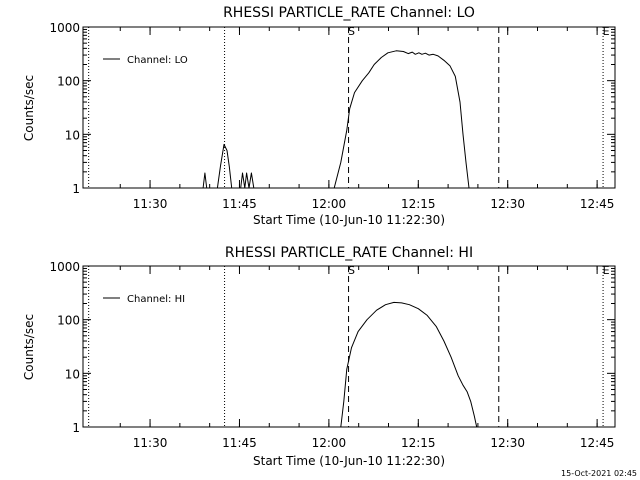 Image resolution: width=640 pixels, height=480 pixels. What do you see at coordinates (64, 28) in the screenshot?
I see `y-tick-label-lo: 1000` at bounding box center [64, 28].